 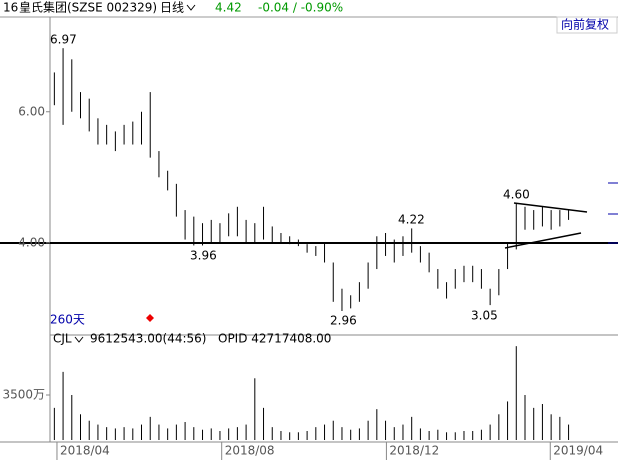 What do you see at coordinates (228, 8) in the screenshot?
I see `price: 4.42` at bounding box center [228, 8].